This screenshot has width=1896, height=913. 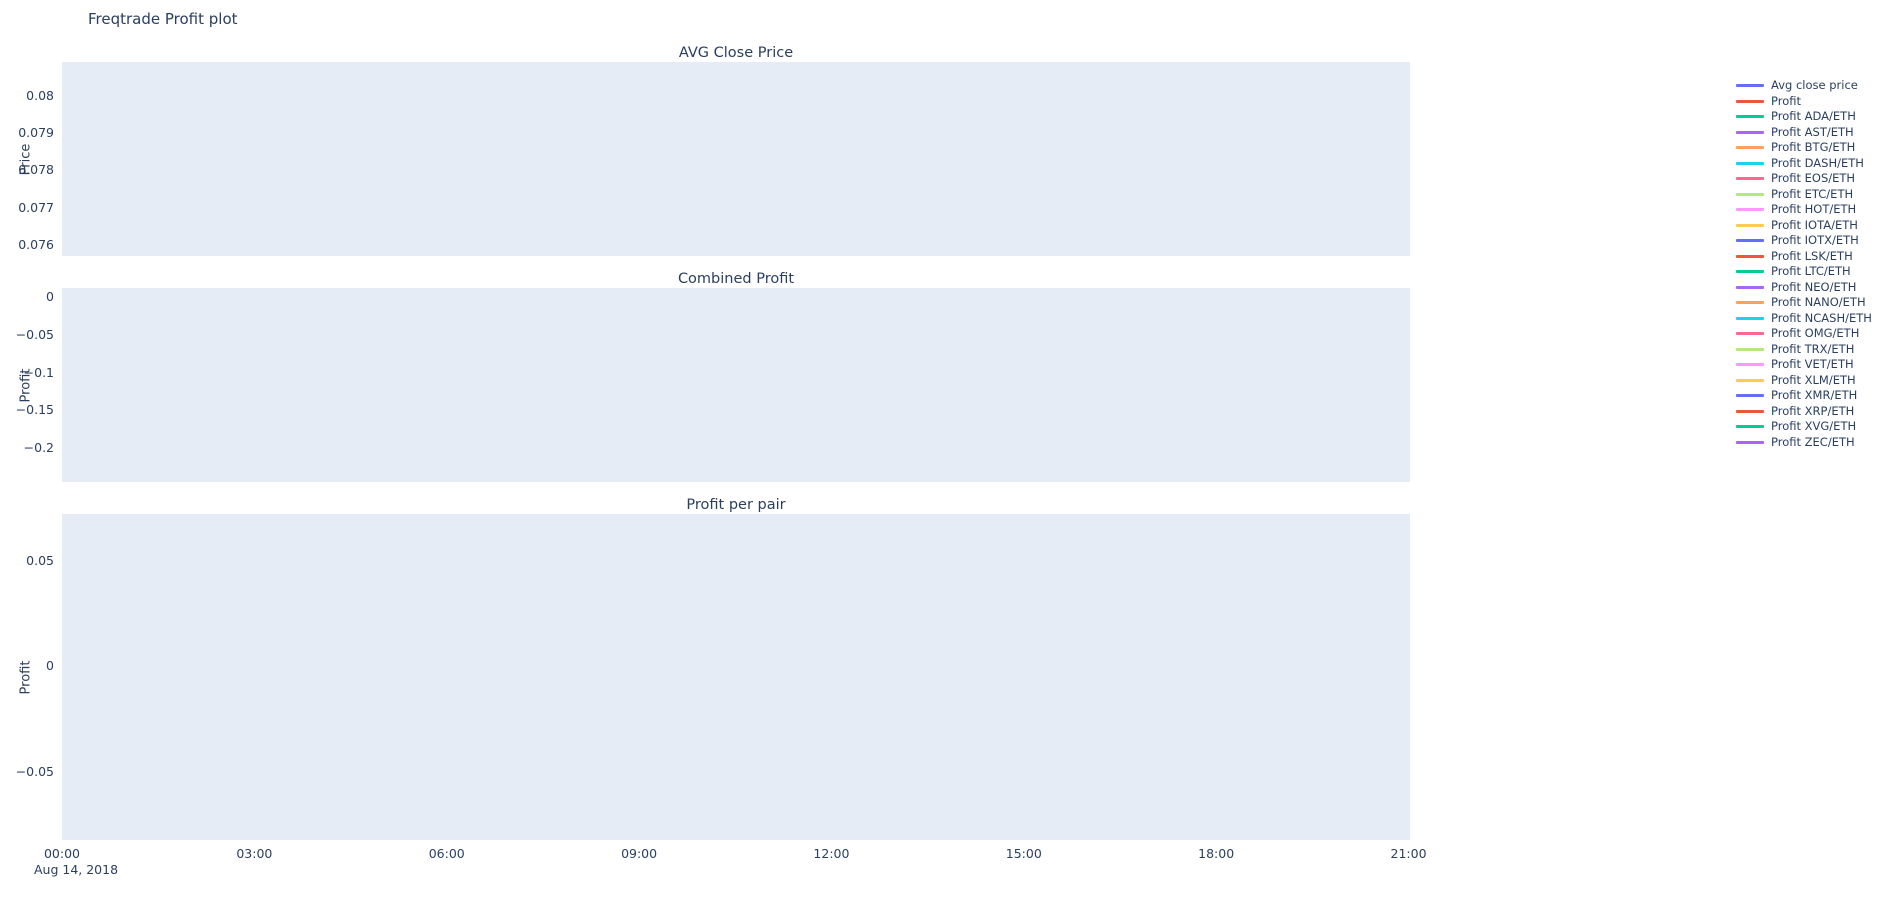 I want to click on legend-item: Profit NANO/ETH, so click(x=1816, y=303).